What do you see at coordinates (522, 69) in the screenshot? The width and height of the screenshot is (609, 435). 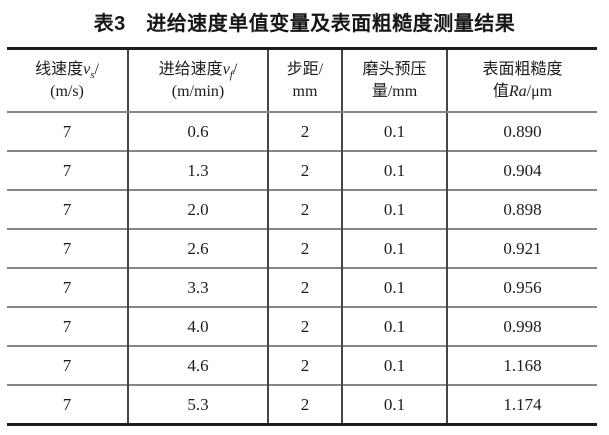 I see `header-text: 表面粗糙度` at bounding box center [522, 69].